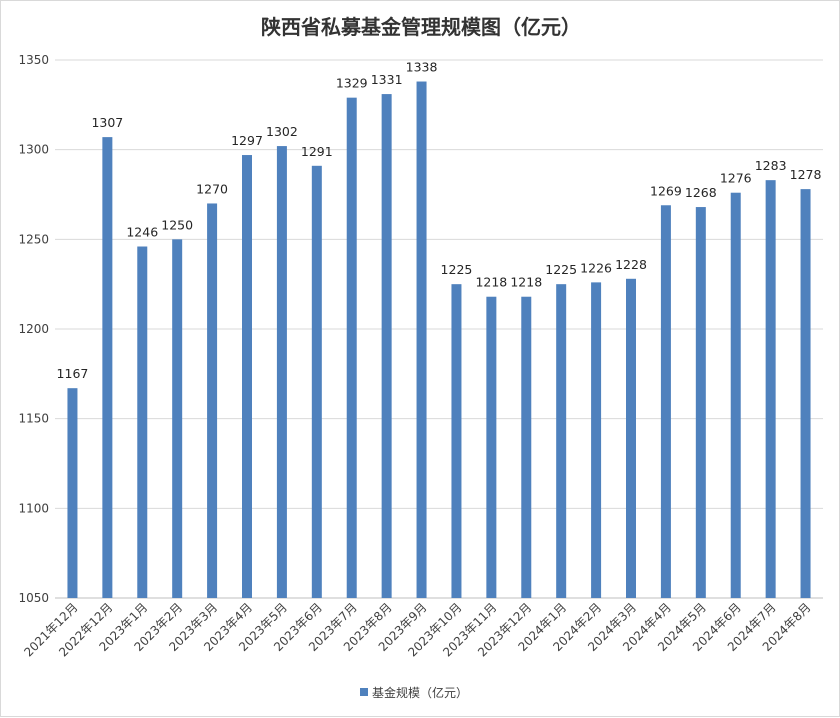 The width and height of the screenshot is (840, 718). I want to click on data-label: 1338, so click(422, 67).